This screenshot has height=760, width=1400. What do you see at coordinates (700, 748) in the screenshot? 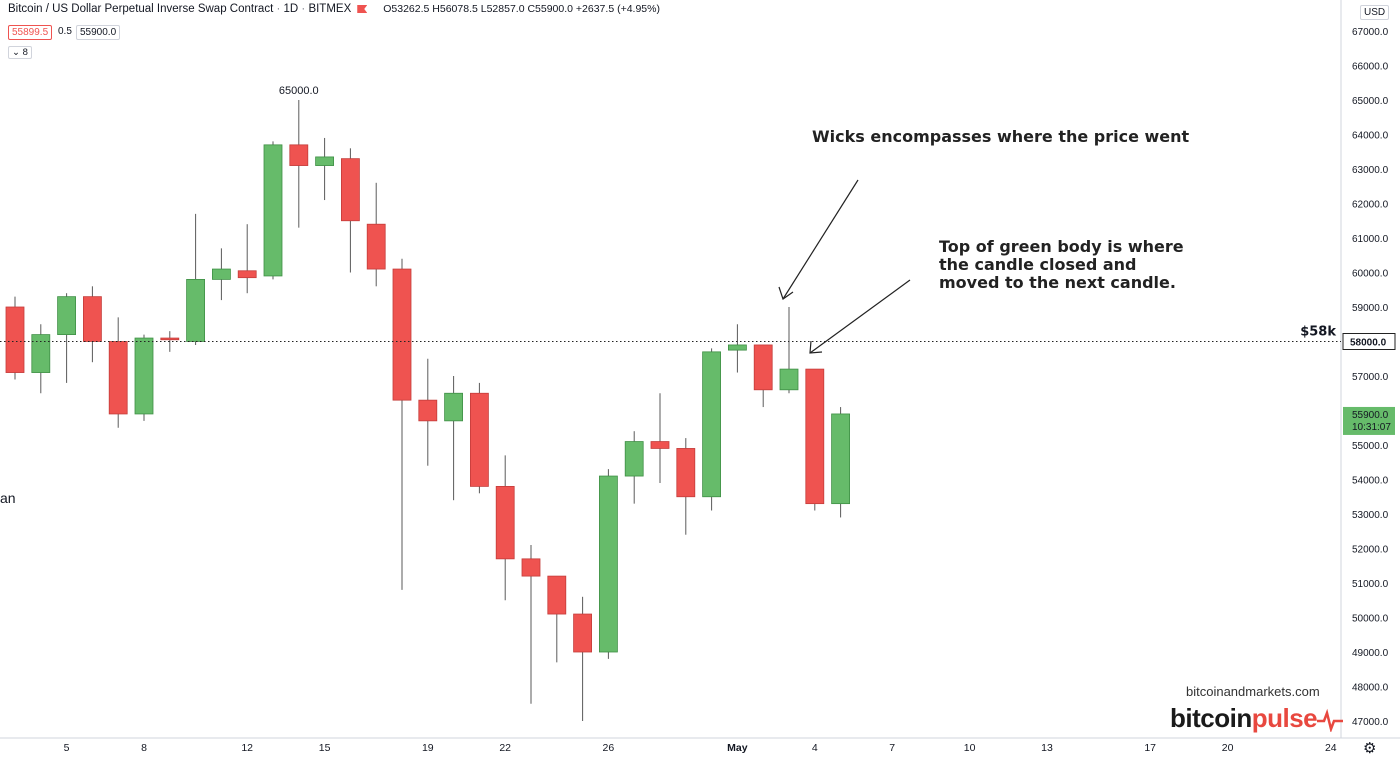
I see `time-axis: 5 8 12 15 19 22 26 May 4 7 10 13 17 20 24` at bounding box center [700, 748].